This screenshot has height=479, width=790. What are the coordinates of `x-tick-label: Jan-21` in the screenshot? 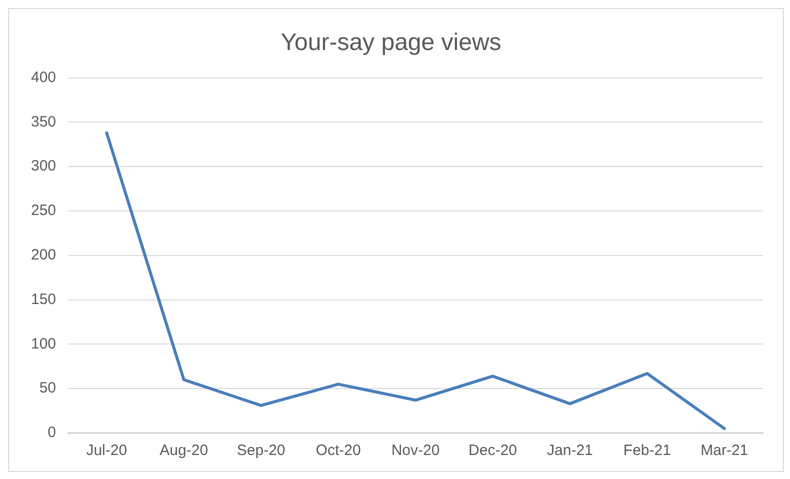 It's located at (570, 451).